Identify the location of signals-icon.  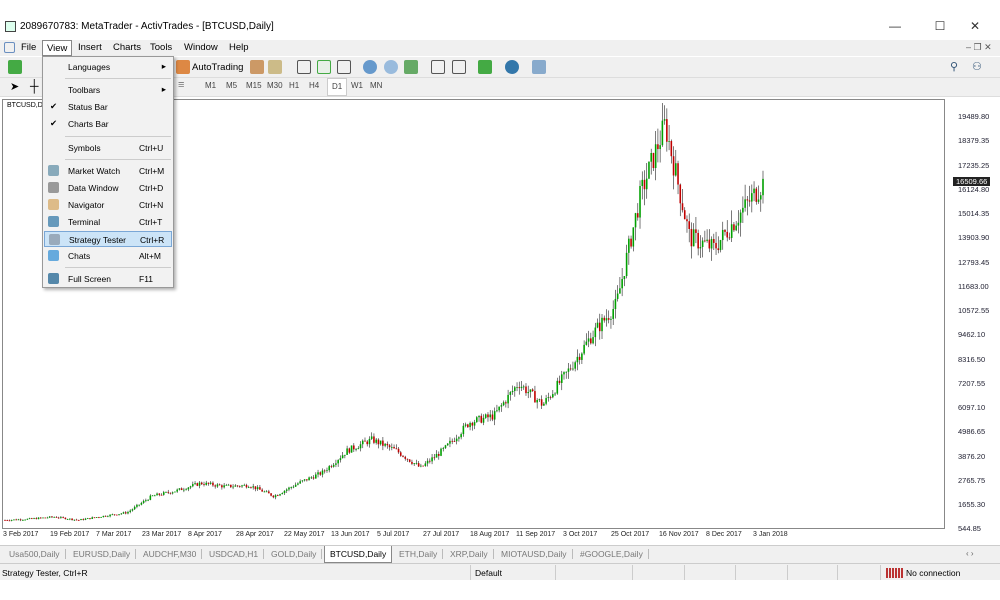
(257, 67).